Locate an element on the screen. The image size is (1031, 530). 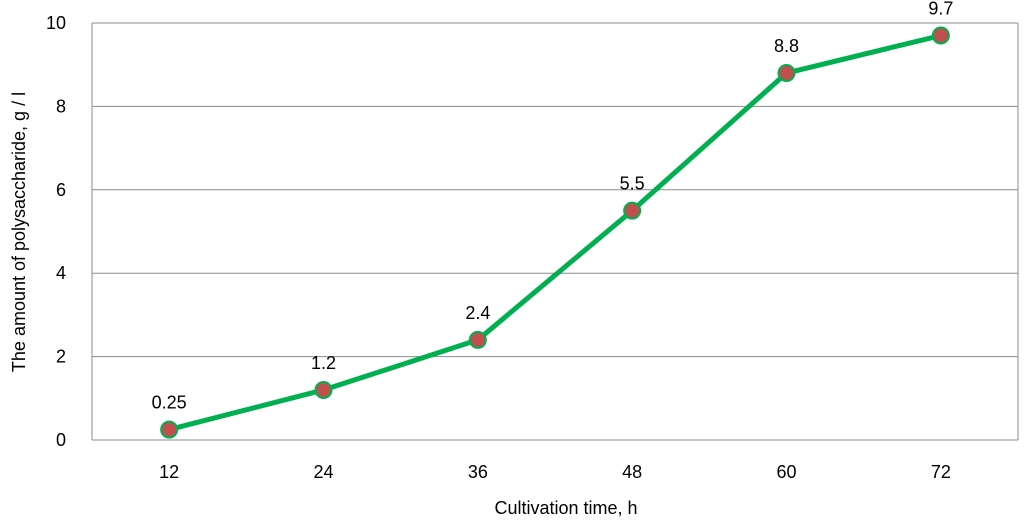
y-tick-label: 2 is located at coordinates (61, 357).